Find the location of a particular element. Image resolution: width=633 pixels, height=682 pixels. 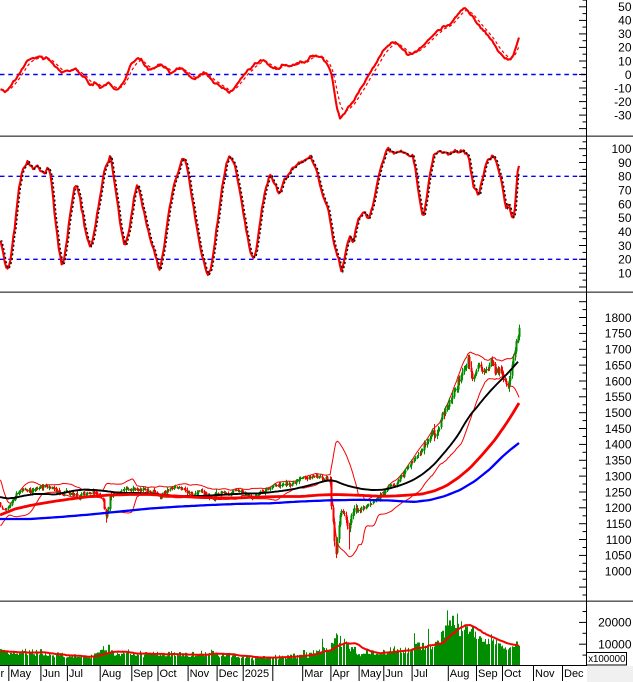

svg-text: 100 is located at coordinates (621, 149).